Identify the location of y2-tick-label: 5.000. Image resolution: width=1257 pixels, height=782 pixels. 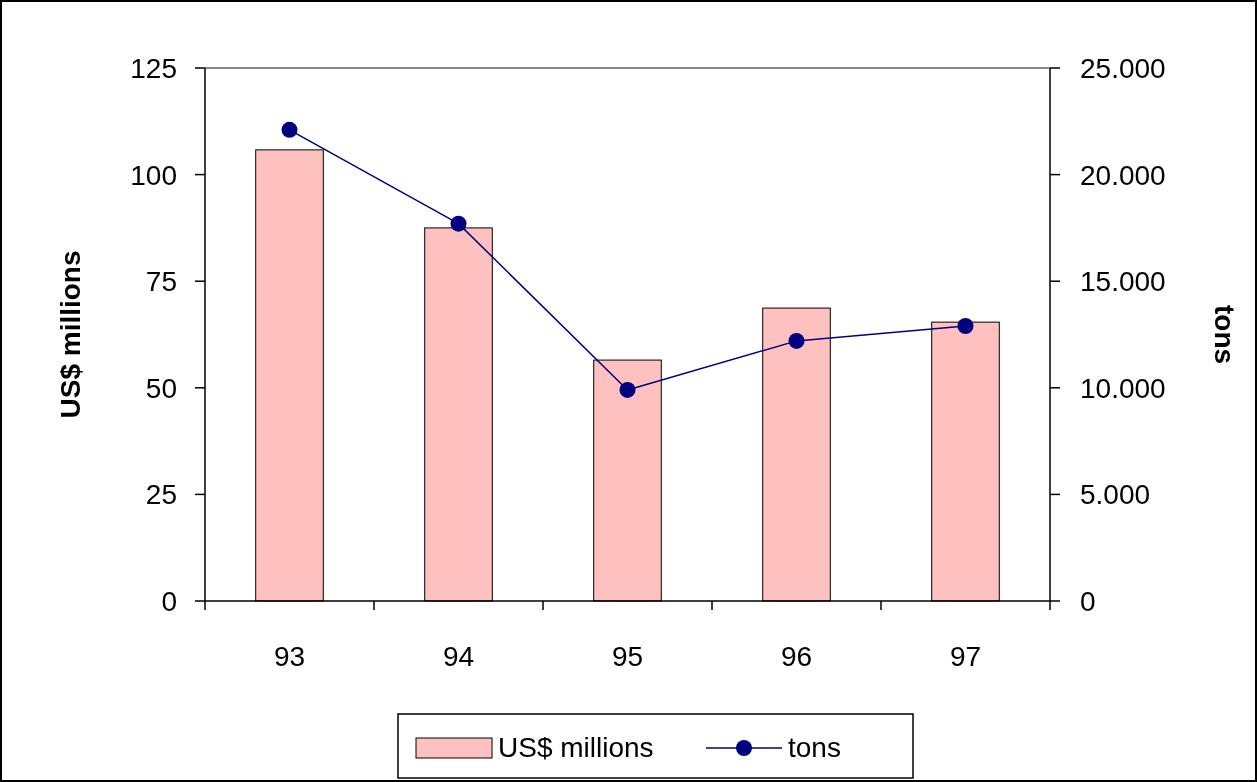
(1115, 495).